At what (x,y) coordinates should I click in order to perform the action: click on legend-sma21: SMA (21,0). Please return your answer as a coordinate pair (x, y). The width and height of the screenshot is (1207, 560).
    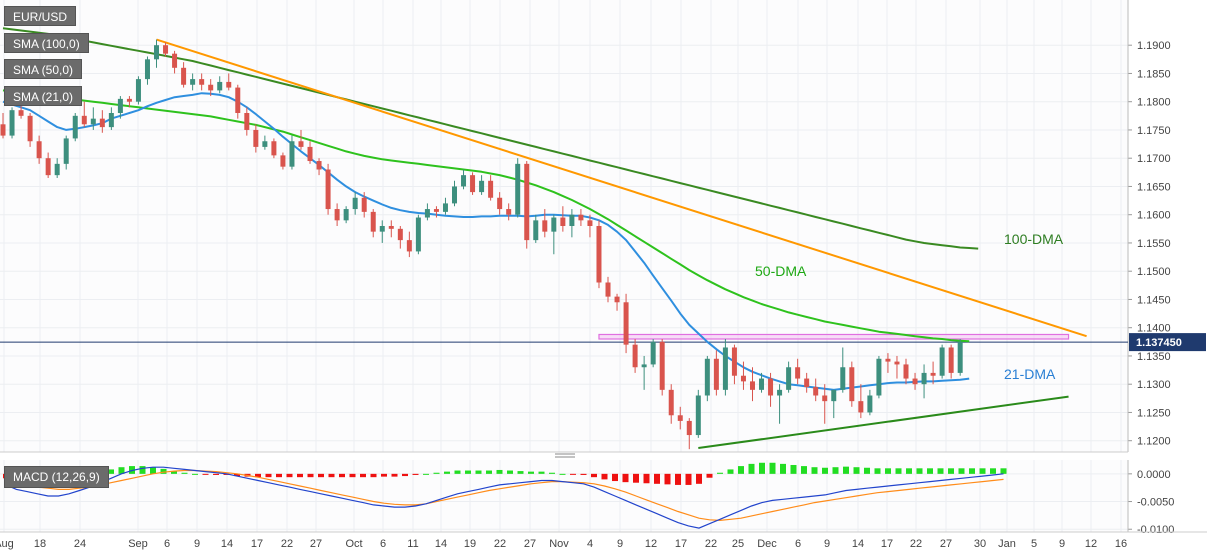
    Looking at the image, I should click on (43, 96).